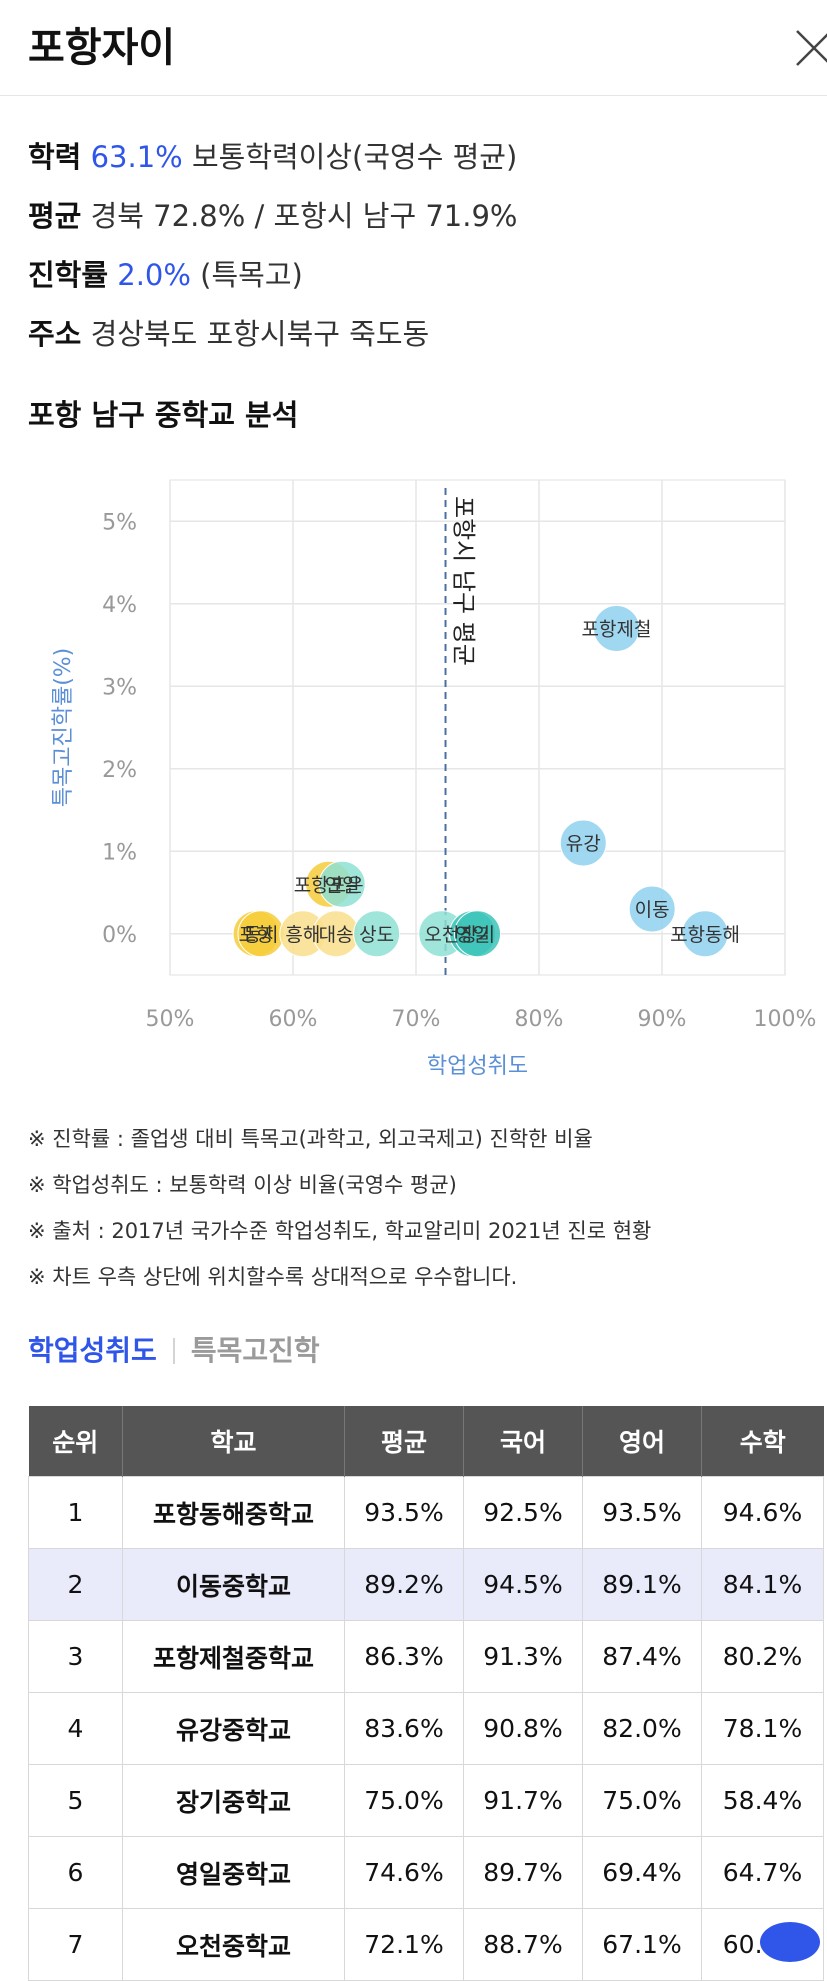 Image resolution: width=827 pixels, height=1981 pixels. Describe the element at coordinates (762, 1872) in the screenshot. I see `cell-math: 64.7%` at that location.